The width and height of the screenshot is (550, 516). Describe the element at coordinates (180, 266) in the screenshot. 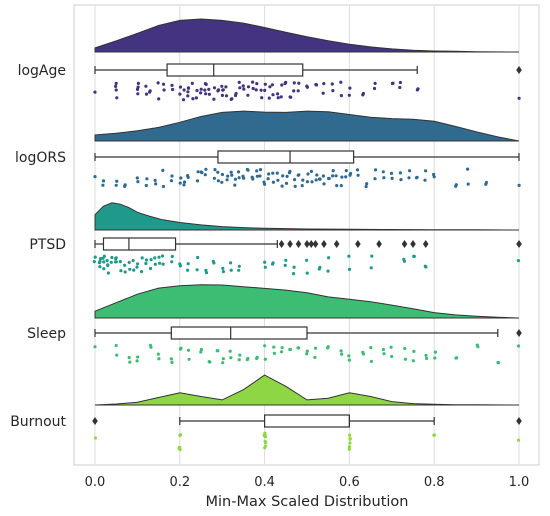

I see `point-PTSD-23b` at that location.